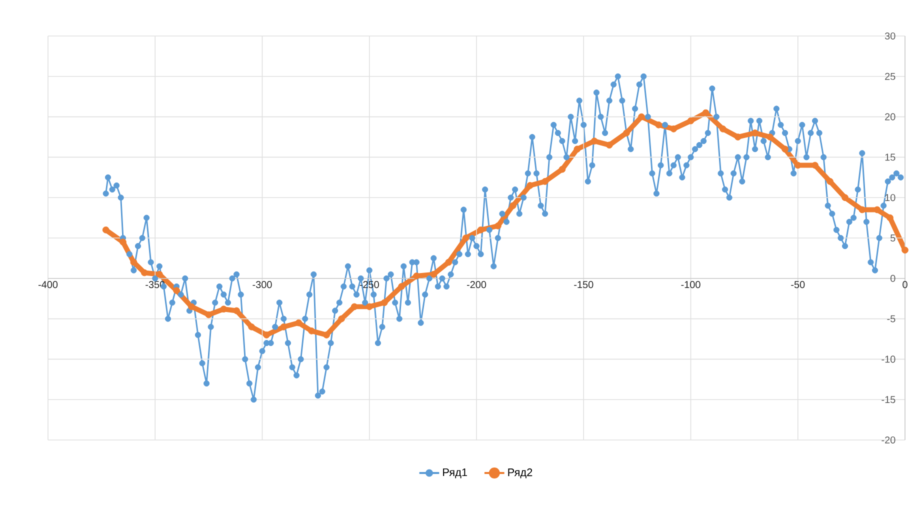  What do you see at coordinates (476, 284) in the screenshot?
I see `x-tick-label: -200` at bounding box center [476, 284].